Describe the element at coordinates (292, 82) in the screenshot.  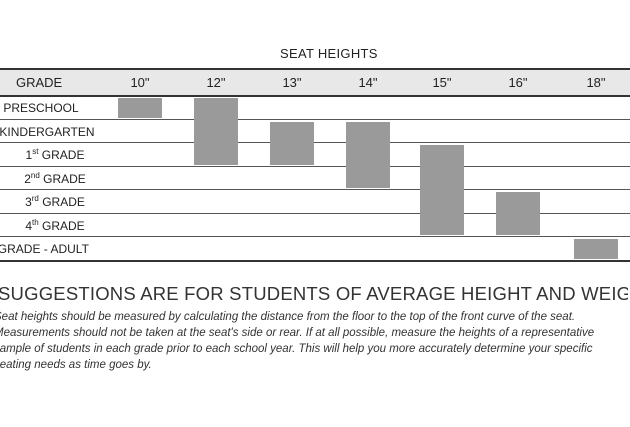
I see `height-column-header: 13"` at that location.